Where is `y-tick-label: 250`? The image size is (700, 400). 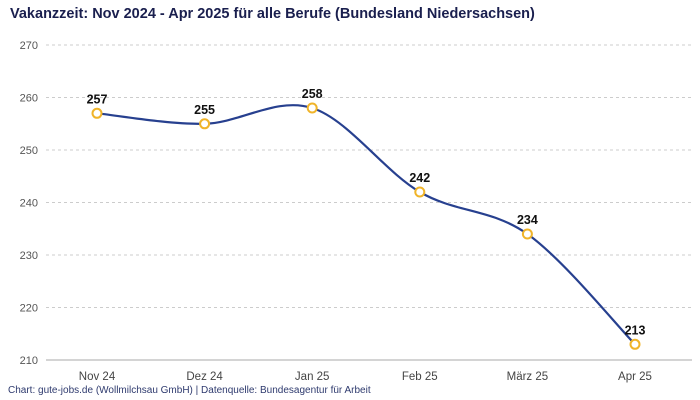 y-tick-label: 250 is located at coordinates (29, 151).